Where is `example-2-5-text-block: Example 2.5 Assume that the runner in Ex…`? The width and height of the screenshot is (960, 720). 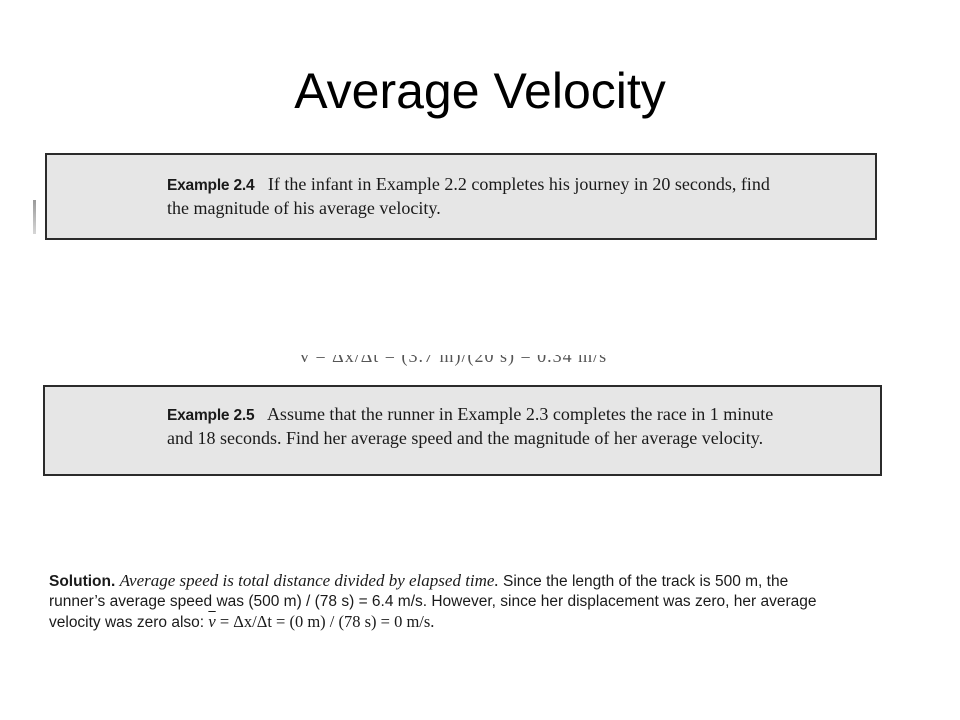
example-2-5-text-block: Example 2.5 Assume that the runner in Ex… is located at coordinates (472, 426).